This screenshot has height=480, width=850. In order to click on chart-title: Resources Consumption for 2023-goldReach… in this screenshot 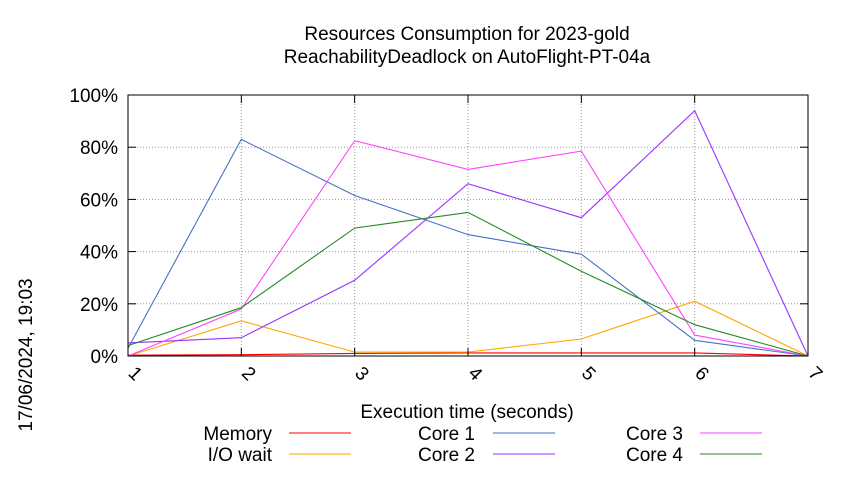, I will do `click(467, 46)`.